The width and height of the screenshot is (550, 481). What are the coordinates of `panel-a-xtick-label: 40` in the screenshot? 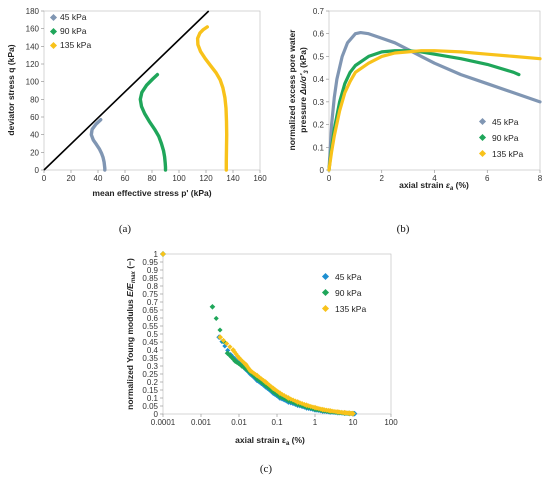 It's located at (98, 178).